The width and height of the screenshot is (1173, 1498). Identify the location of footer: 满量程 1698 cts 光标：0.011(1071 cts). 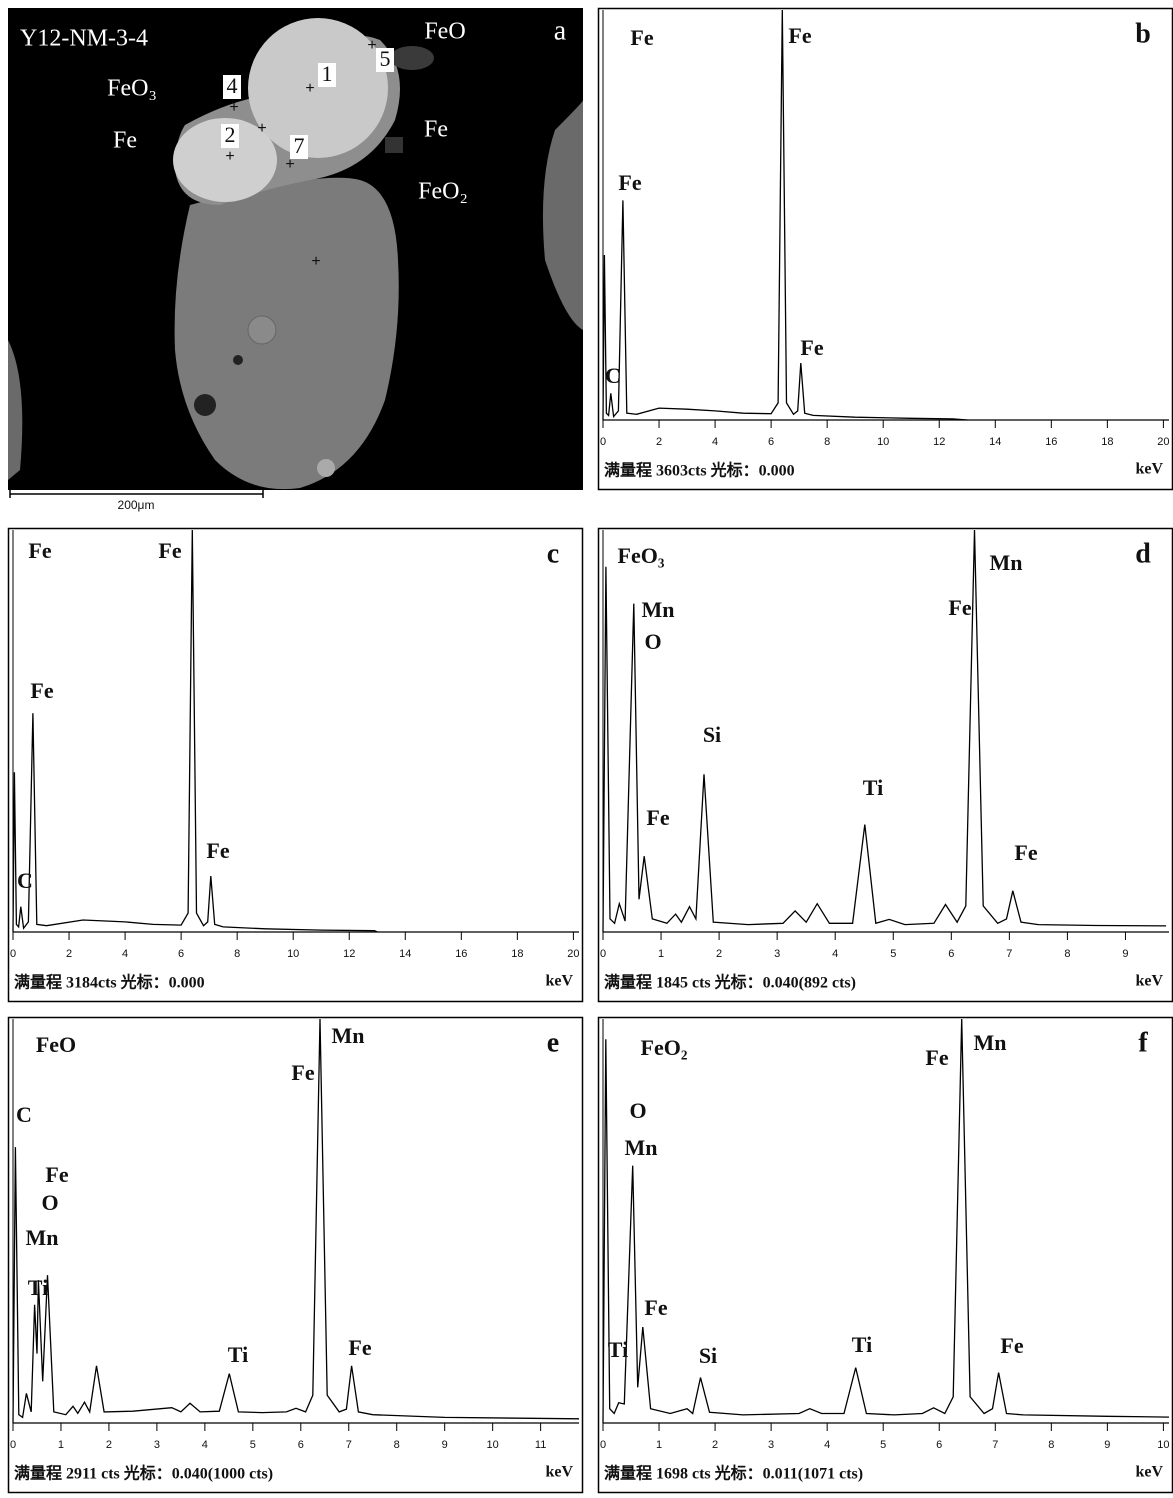
(733, 1473).